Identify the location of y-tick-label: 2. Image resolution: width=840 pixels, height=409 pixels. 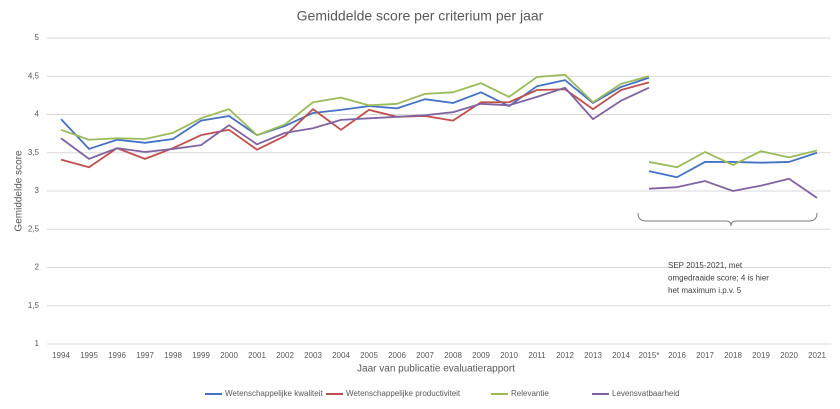
(37, 267).